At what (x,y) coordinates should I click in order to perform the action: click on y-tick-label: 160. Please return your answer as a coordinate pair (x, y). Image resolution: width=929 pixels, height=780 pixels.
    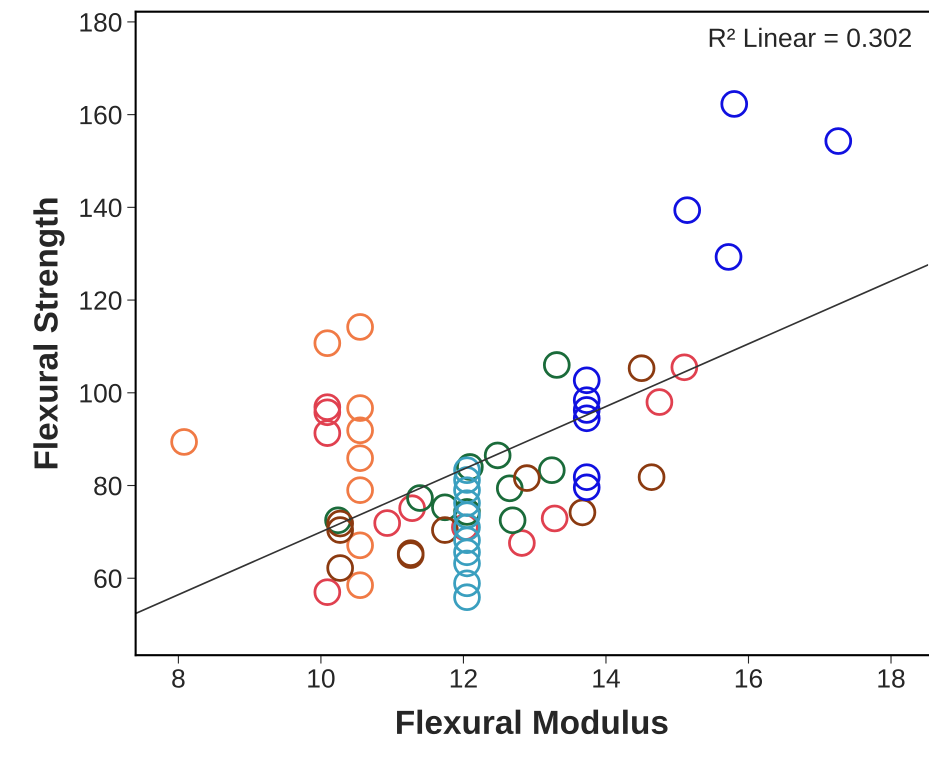
    Looking at the image, I should click on (101, 115).